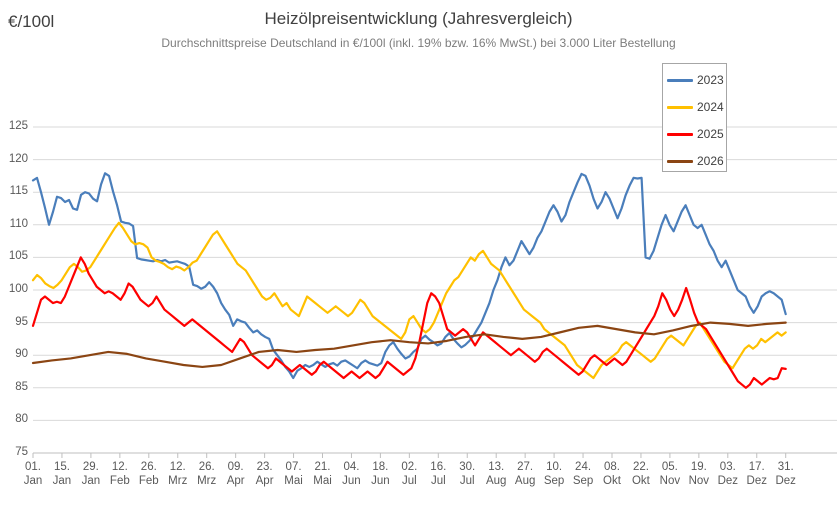 The height and width of the screenshot is (507, 837). What do you see at coordinates (695, 80) in the screenshot?
I see `legend-item-2023: 2023` at bounding box center [695, 80].